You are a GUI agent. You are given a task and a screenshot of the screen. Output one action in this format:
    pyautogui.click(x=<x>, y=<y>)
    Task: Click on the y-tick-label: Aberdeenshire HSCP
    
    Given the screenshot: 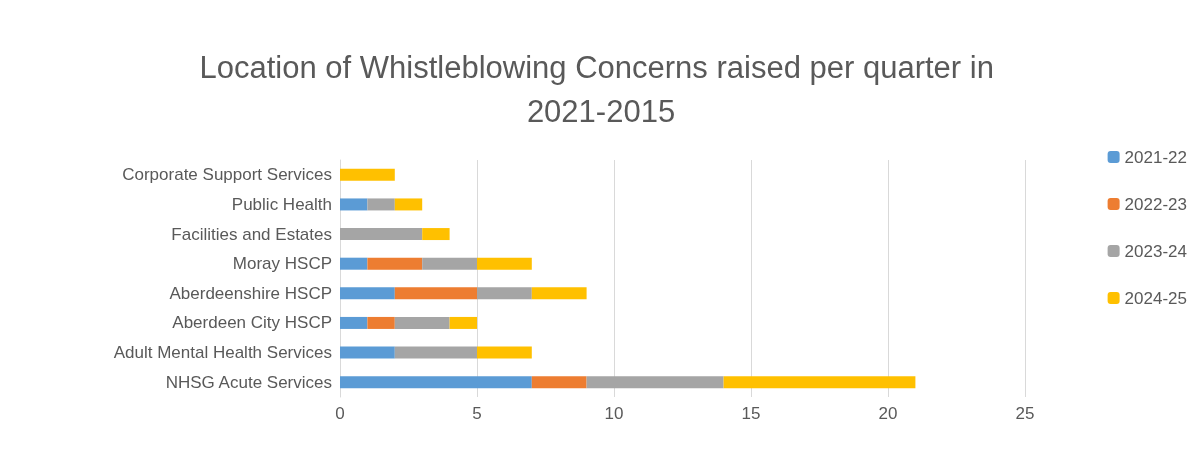 What is the action you would take?
    pyautogui.click(x=250, y=293)
    